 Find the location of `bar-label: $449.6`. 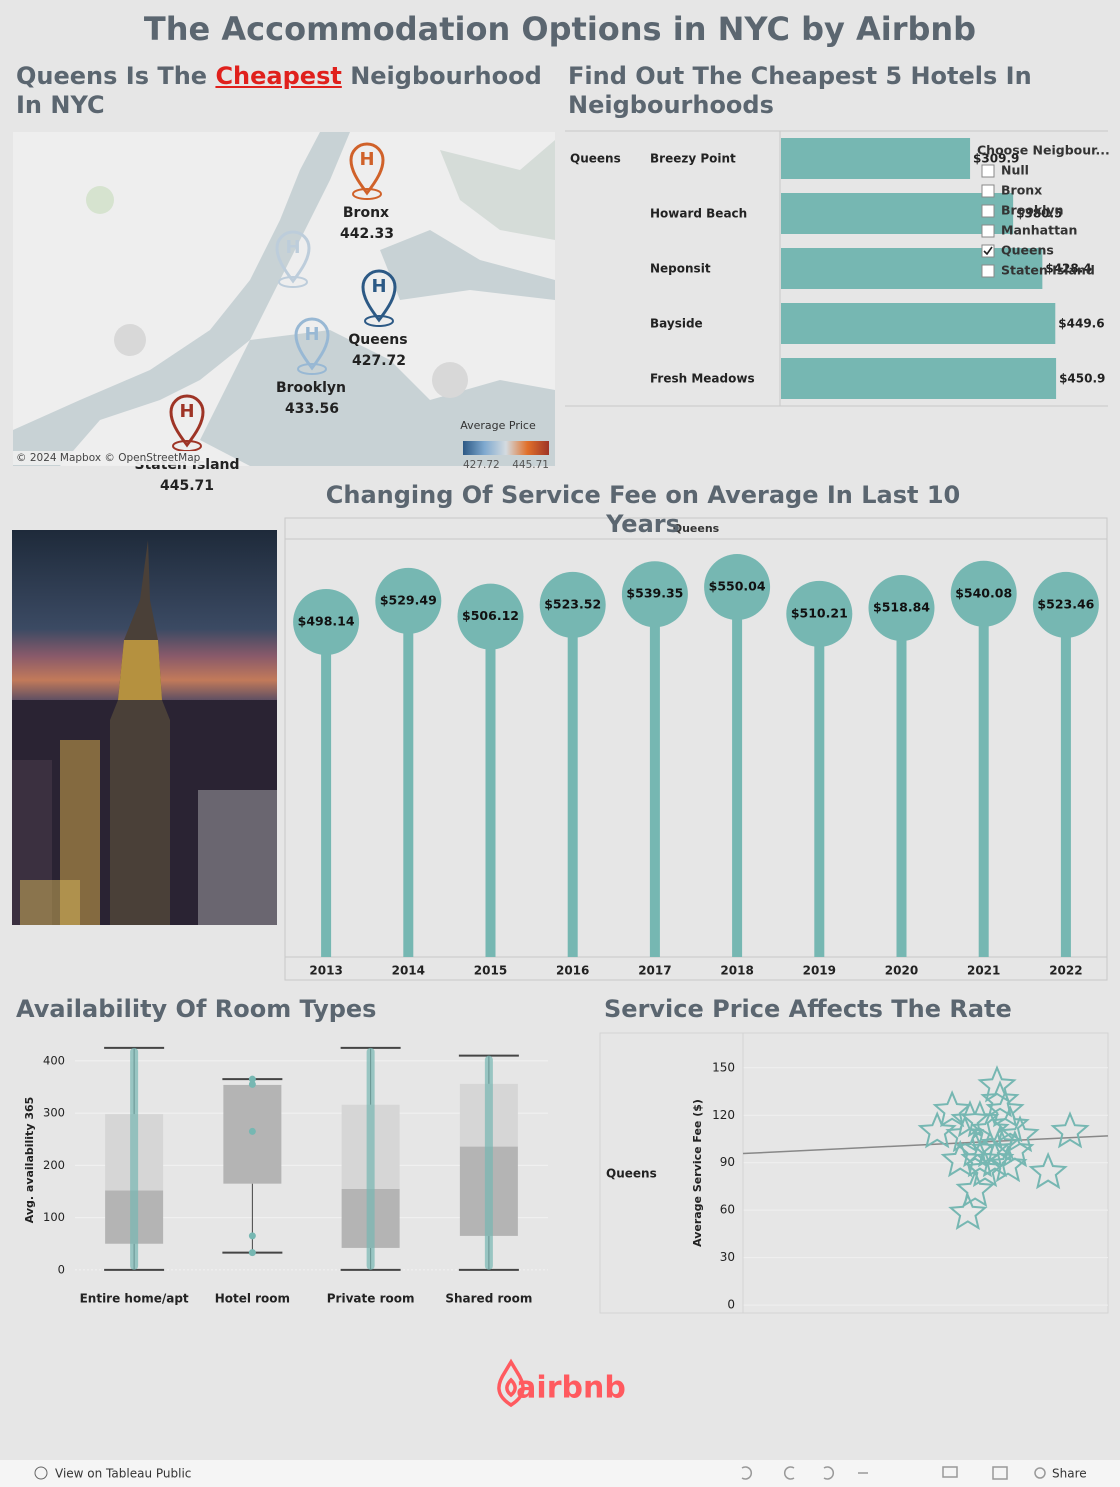

bar-label: $449.6 is located at coordinates (1081, 324).